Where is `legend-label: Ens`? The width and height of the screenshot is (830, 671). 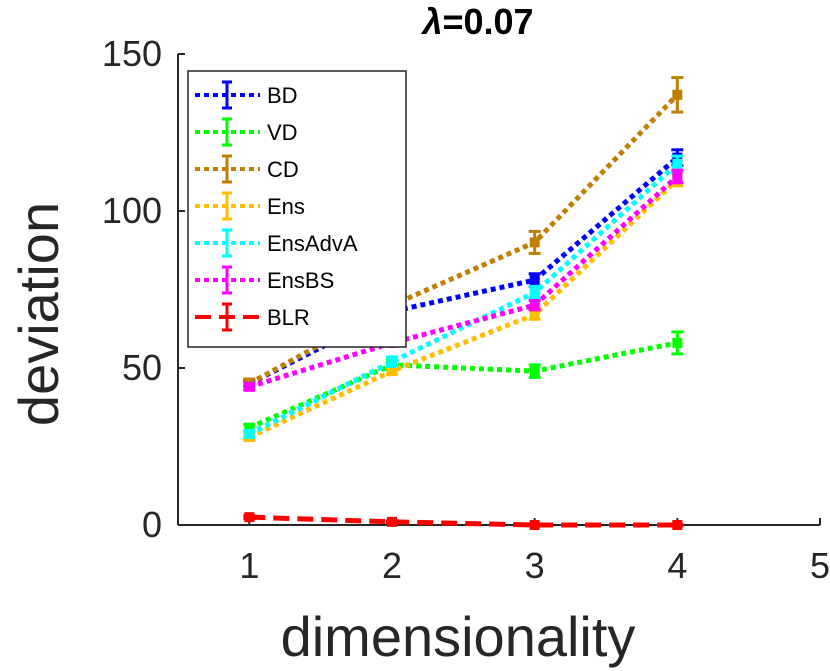
legend-label: Ens is located at coordinates (286, 206).